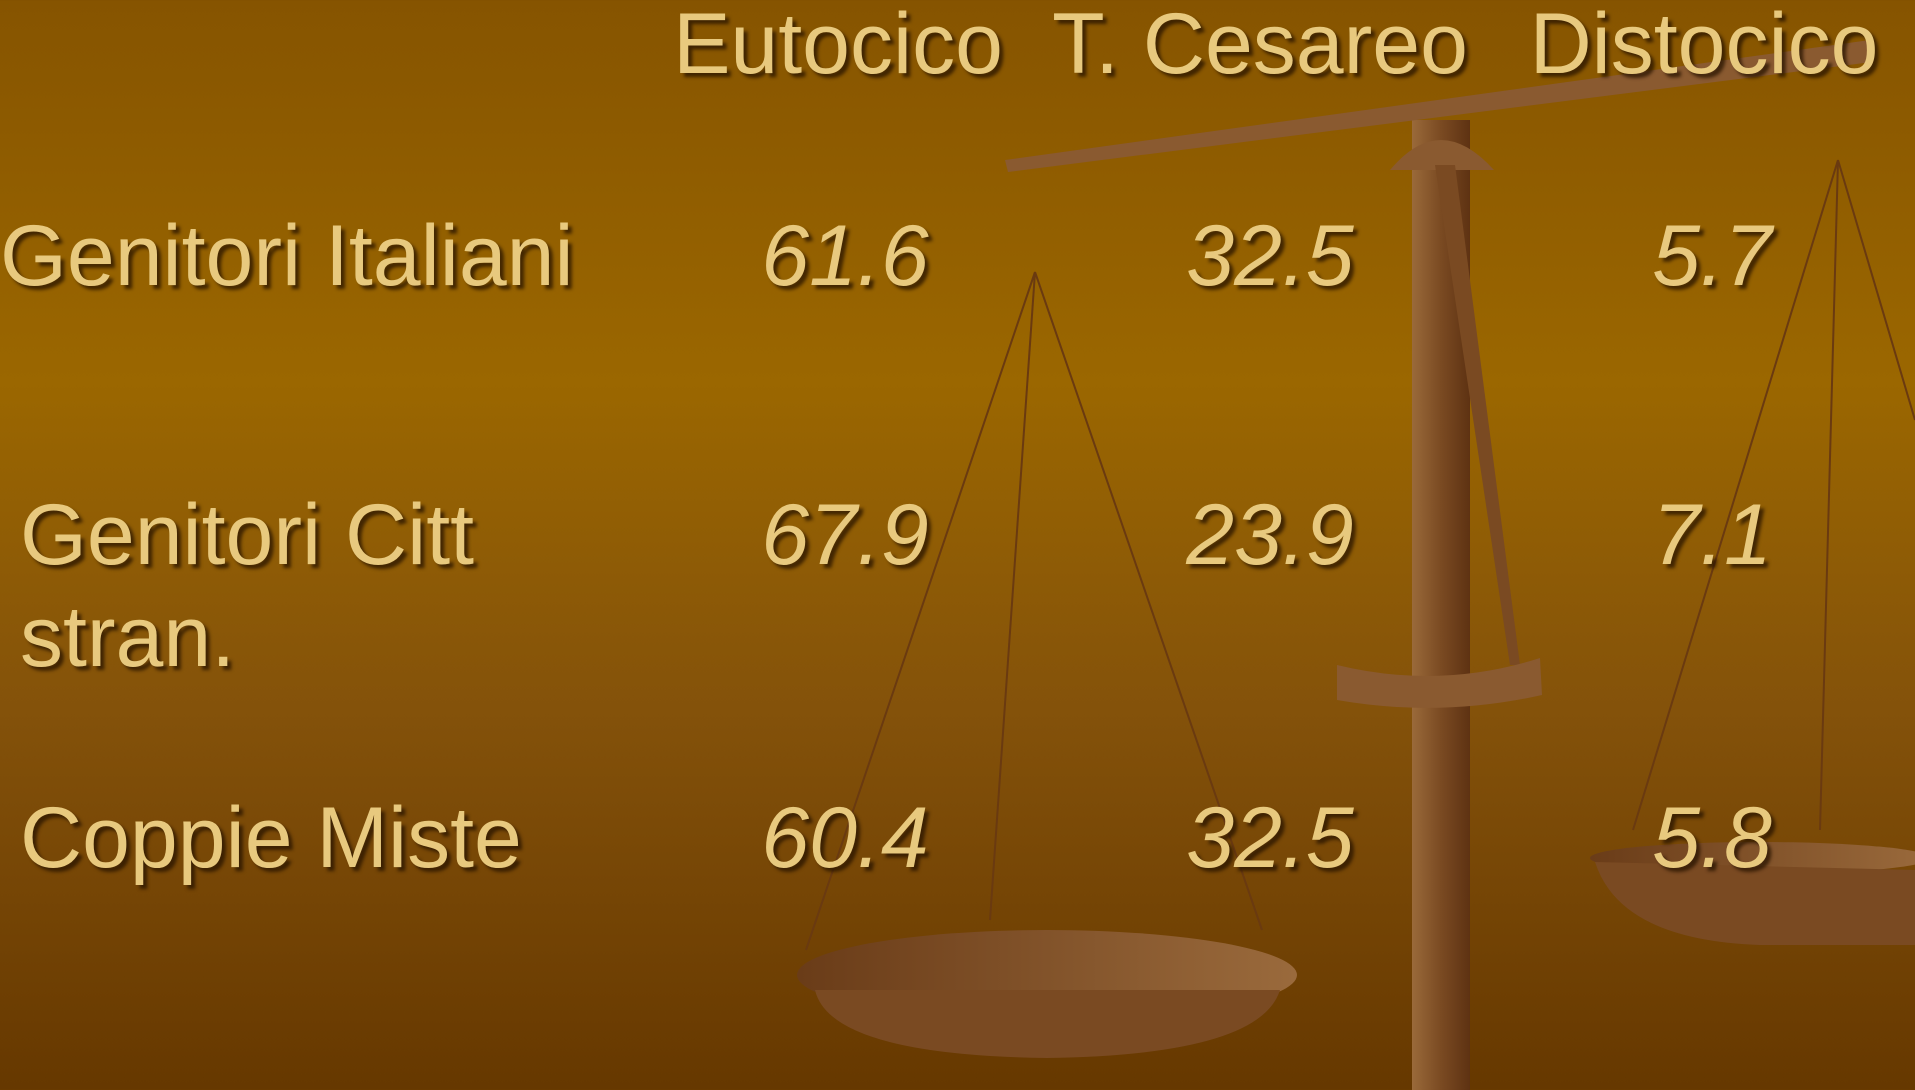 The image size is (1915, 1090). I want to click on column-header: T. Cesareo, so click(1260, 46).